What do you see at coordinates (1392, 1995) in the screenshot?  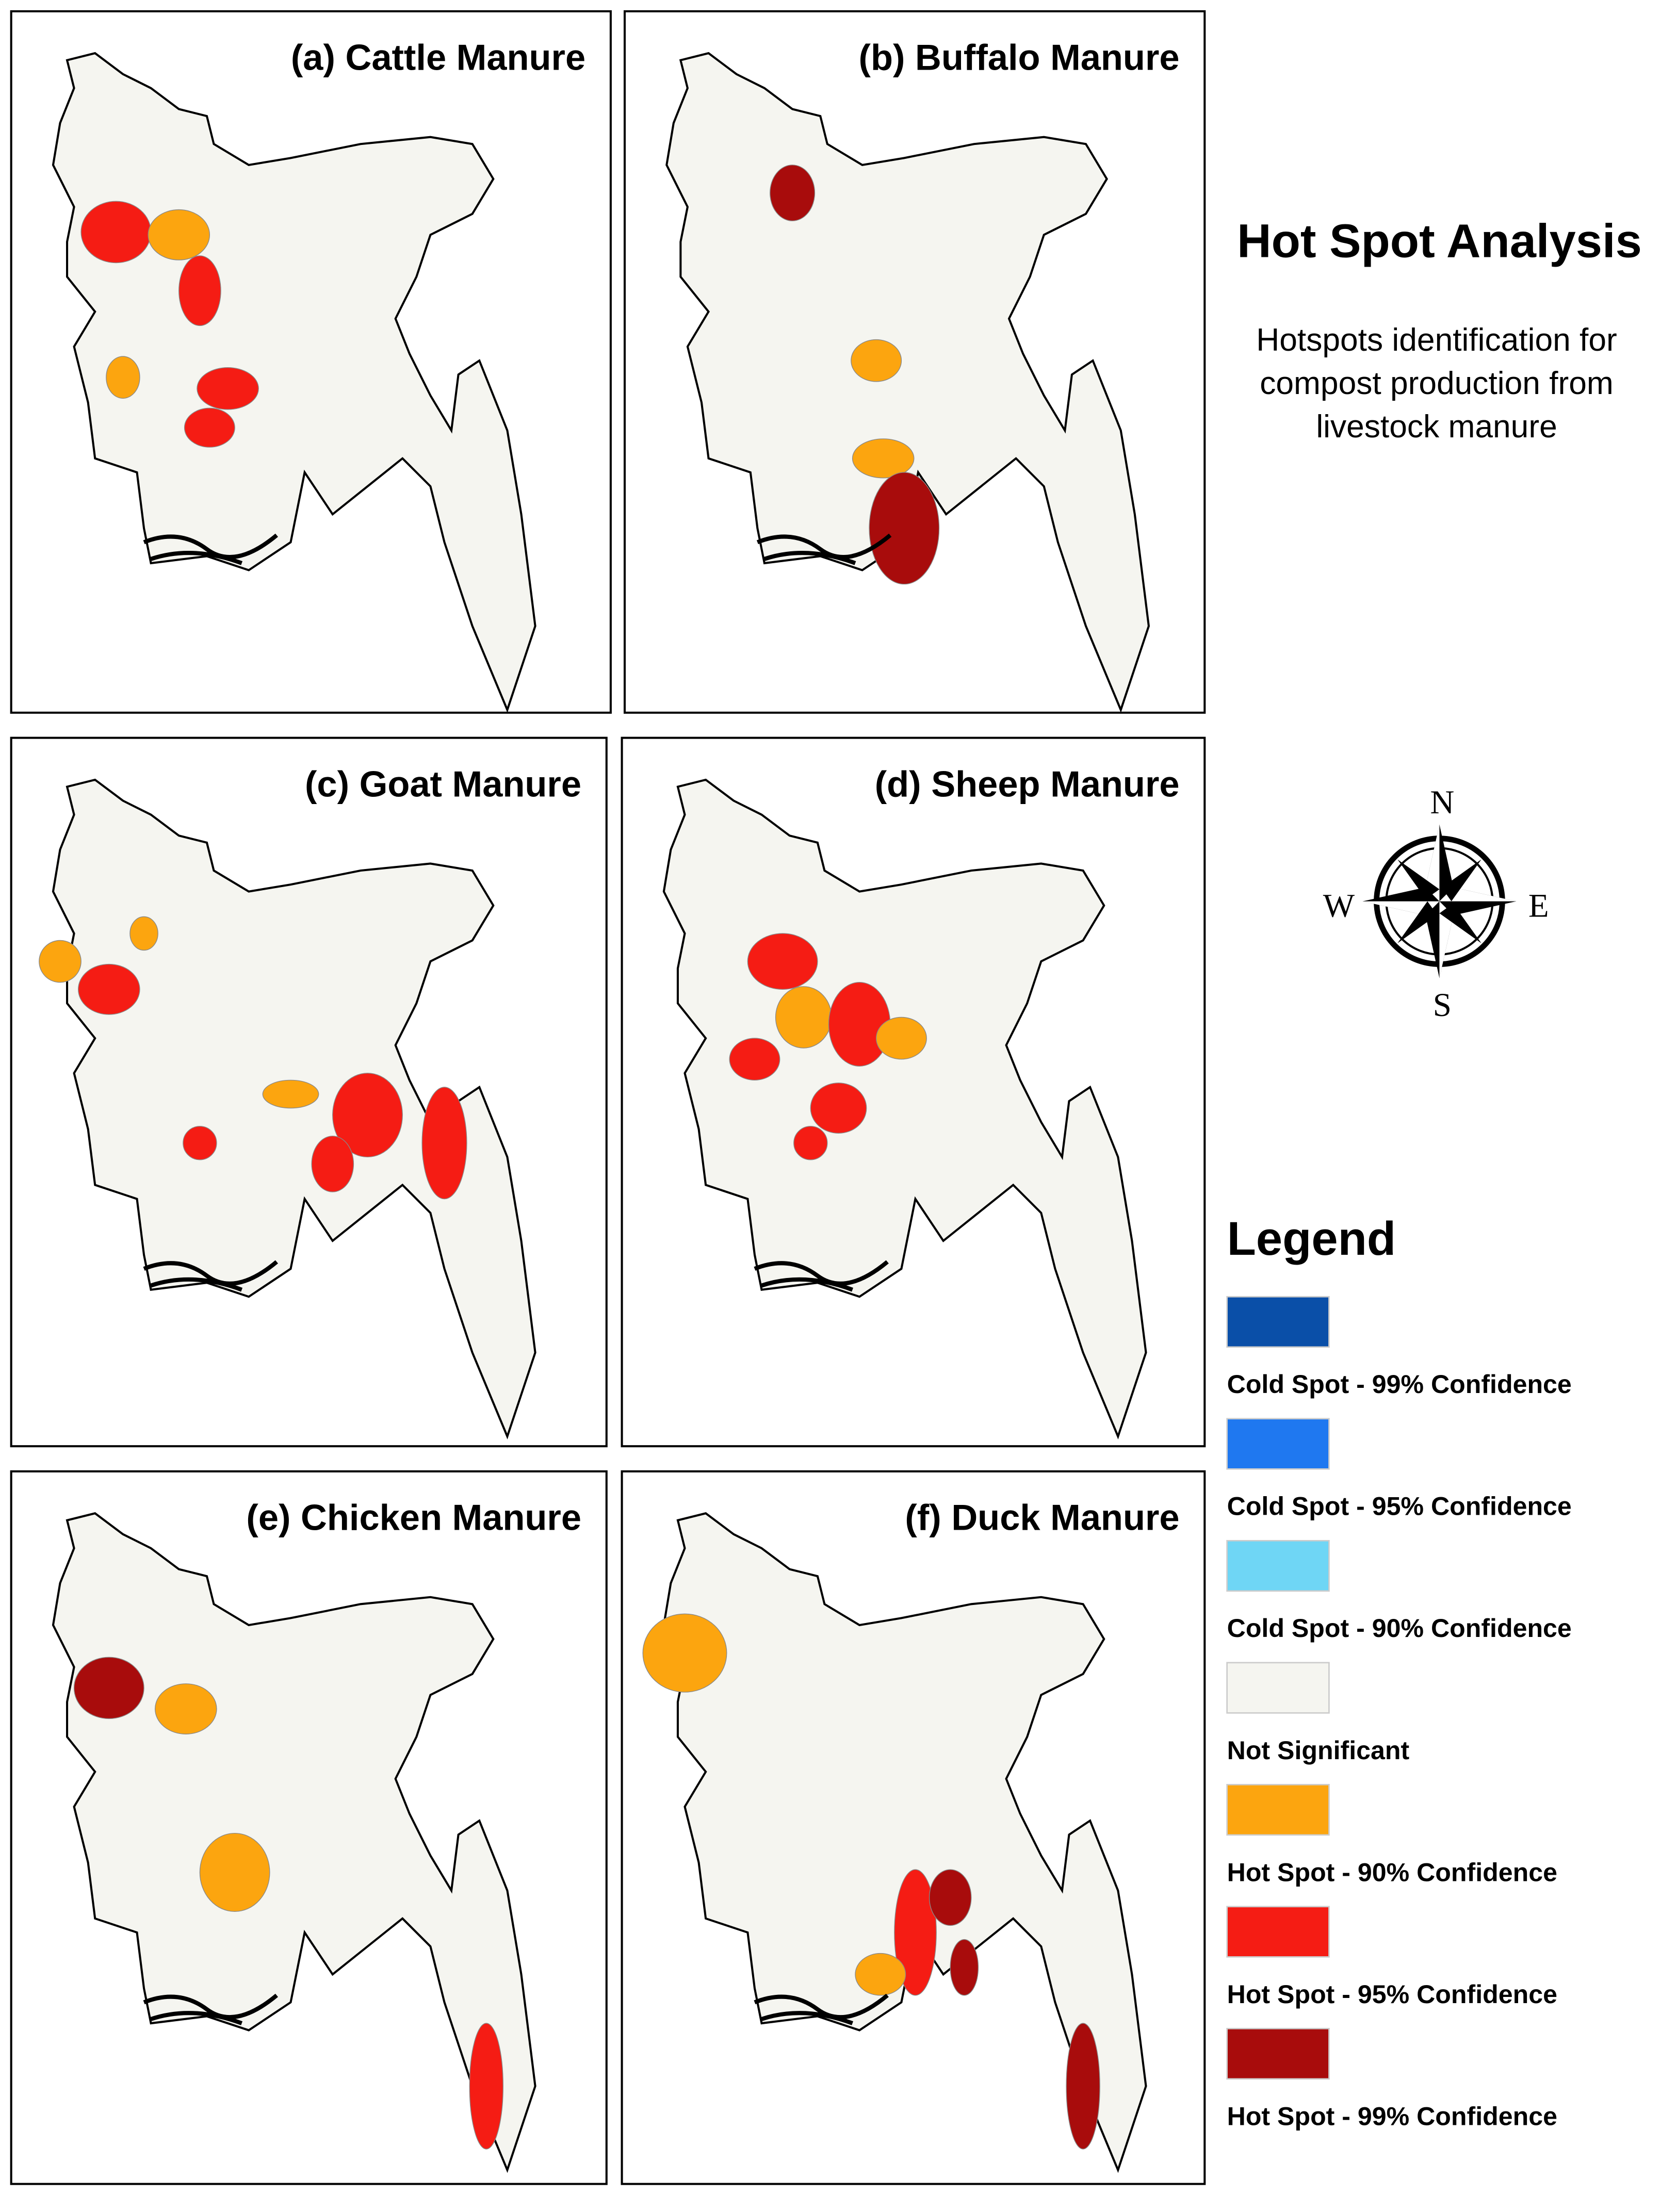 I see `legend-label: Hot Spot - 95% Confidence` at bounding box center [1392, 1995].